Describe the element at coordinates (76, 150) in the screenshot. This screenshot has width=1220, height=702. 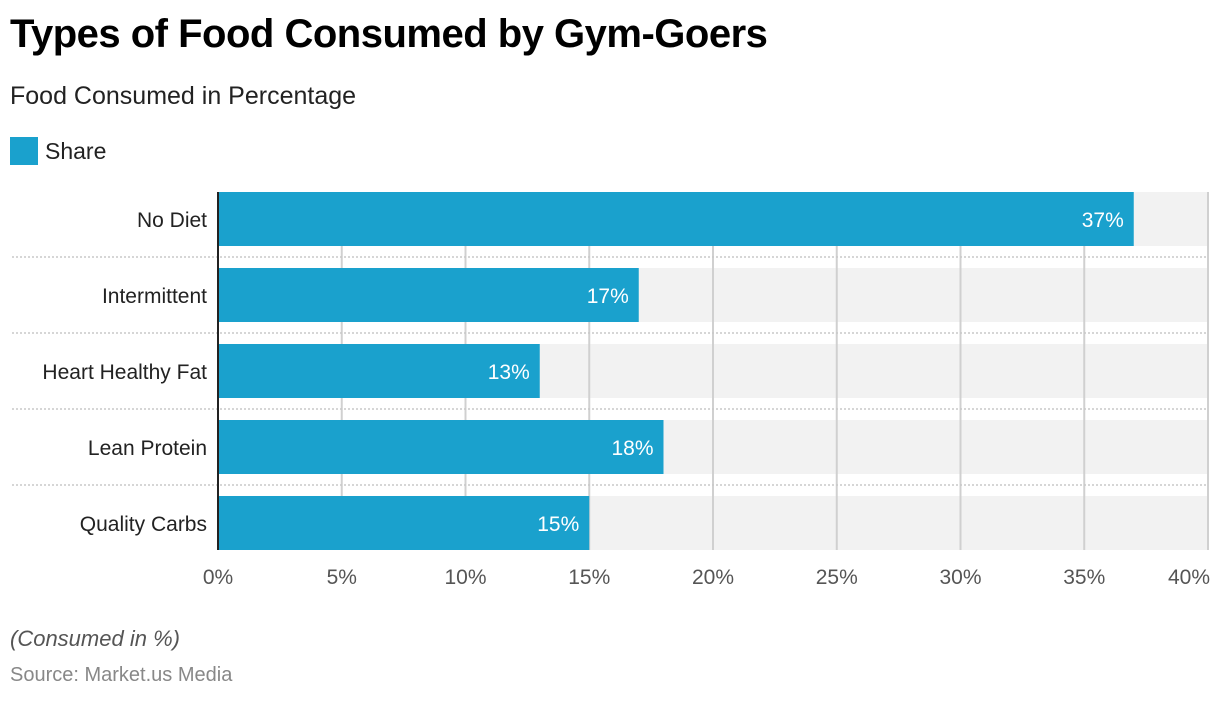
I see `legend-label-share: Share` at that location.